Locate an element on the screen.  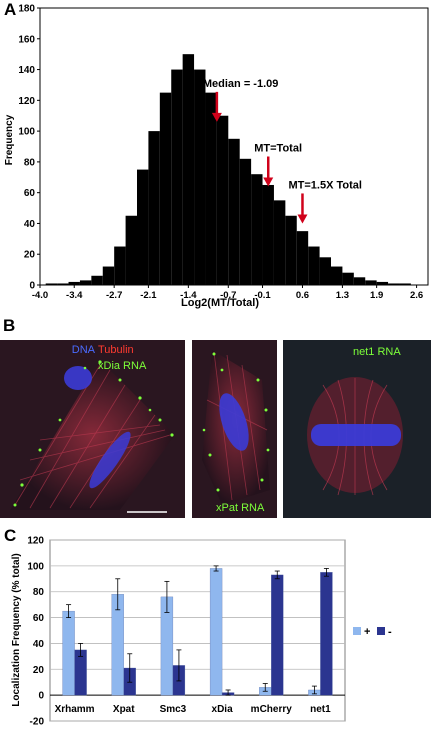
label-xpat-rna: xPat RNA is located at coordinates (240, 508).